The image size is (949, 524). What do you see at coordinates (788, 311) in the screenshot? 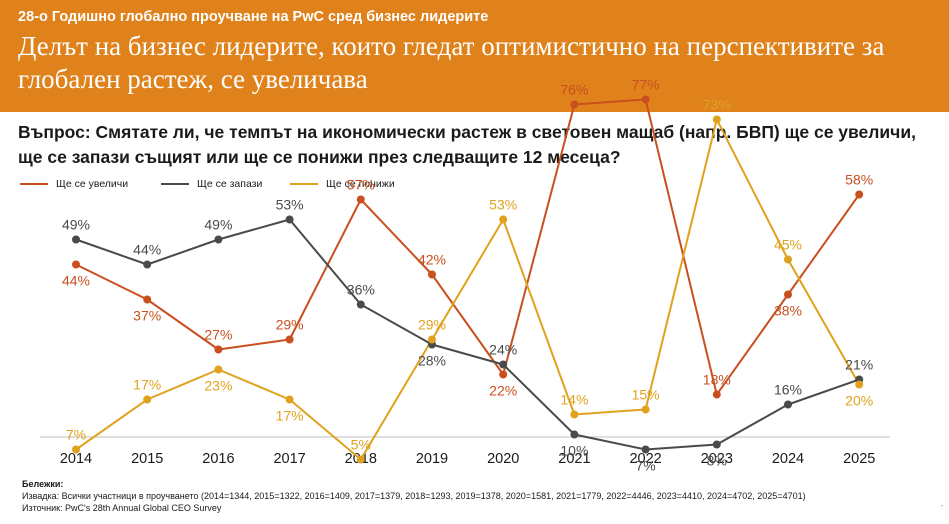
I see `data-label: 38%` at bounding box center [788, 311].